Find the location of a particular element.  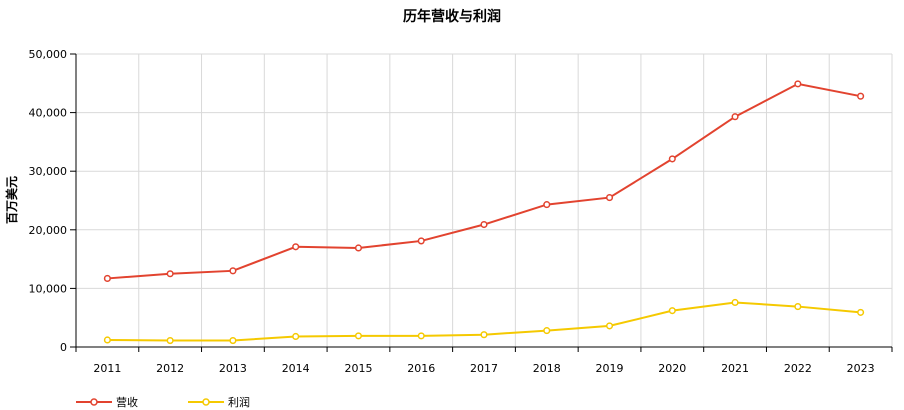

y-tick-label: 50,000 is located at coordinates (48, 54).